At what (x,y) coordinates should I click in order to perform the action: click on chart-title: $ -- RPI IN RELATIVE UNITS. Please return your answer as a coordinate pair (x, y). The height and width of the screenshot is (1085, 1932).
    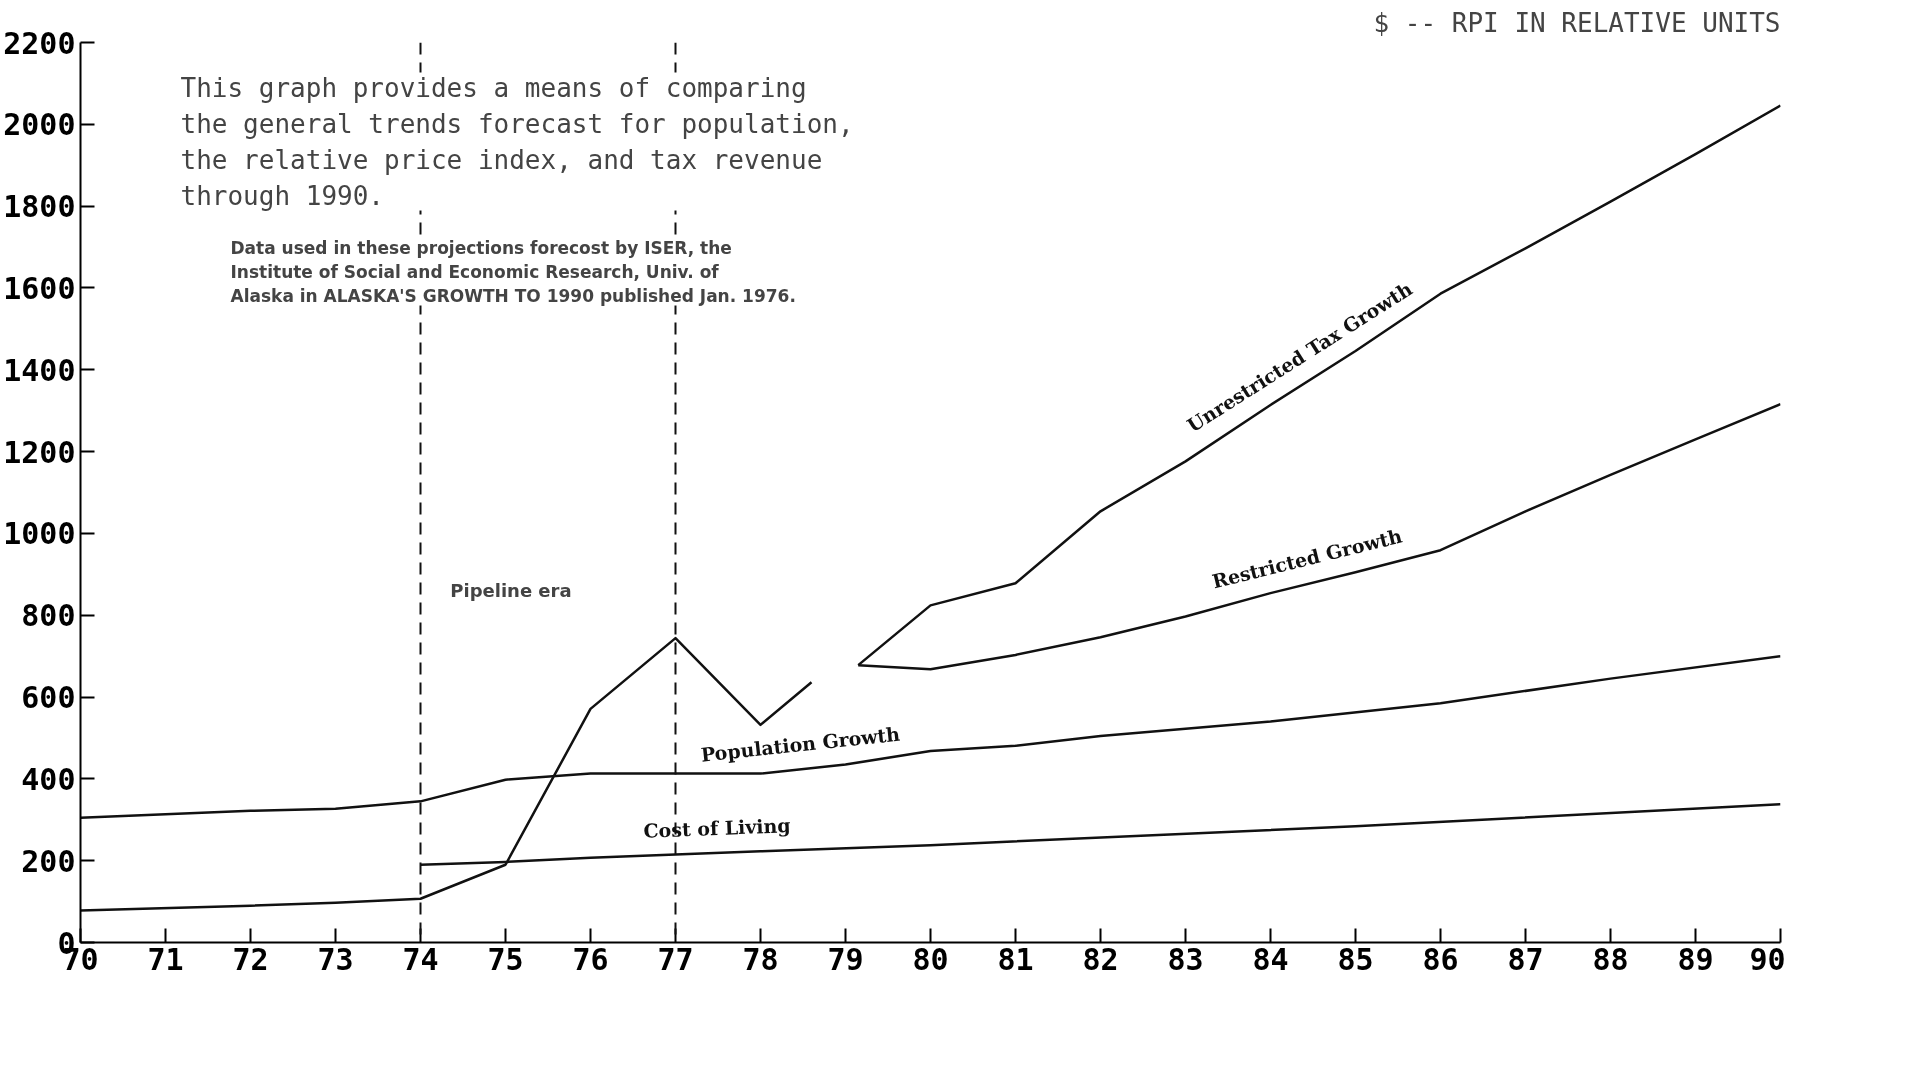
    Looking at the image, I should click on (1577, 22).